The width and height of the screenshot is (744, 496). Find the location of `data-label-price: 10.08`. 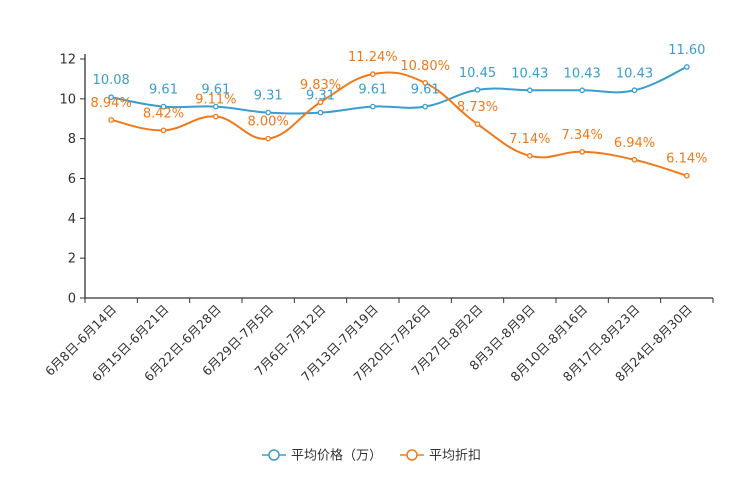

data-label-price: 10.08 is located at coordinates (111, 80).